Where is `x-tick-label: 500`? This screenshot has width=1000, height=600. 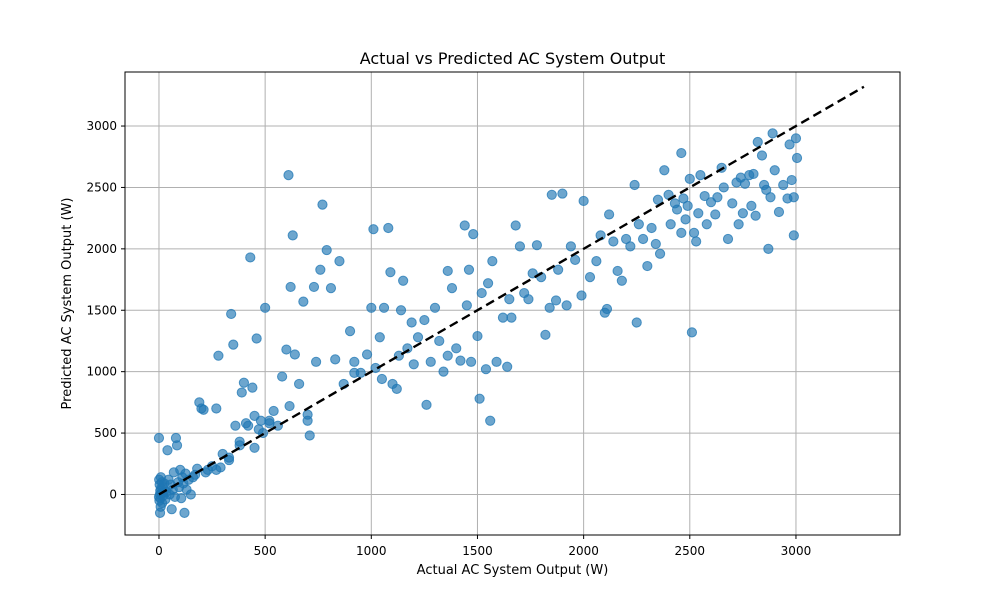 x-tick-label: 500 is located at coordinates (265, 551).